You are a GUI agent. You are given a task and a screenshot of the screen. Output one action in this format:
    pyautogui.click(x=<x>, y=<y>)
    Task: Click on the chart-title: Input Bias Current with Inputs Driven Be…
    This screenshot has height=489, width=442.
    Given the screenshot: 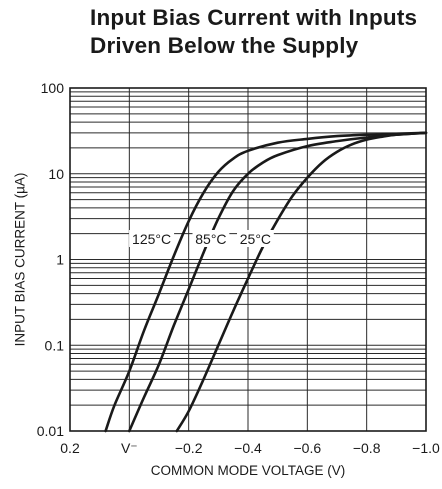 What is the action you would take?
    pyautogui.click(x=253, y=31)
    